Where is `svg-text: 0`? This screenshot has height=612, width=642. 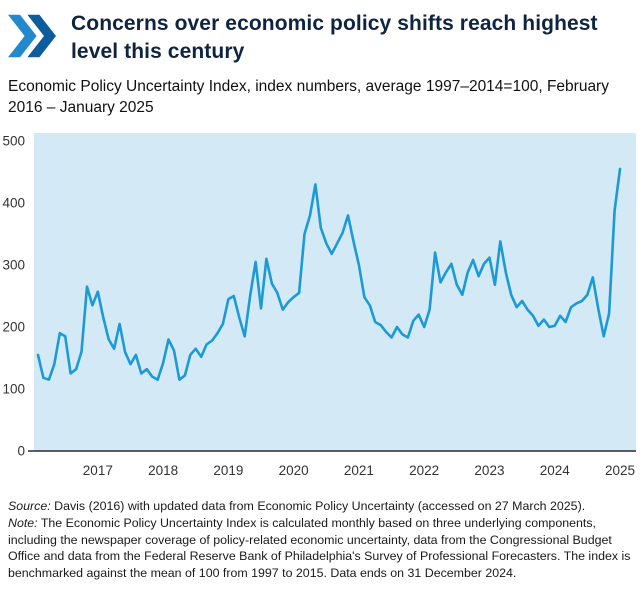 svg-text: 0 is located at coordinates (21, 451).